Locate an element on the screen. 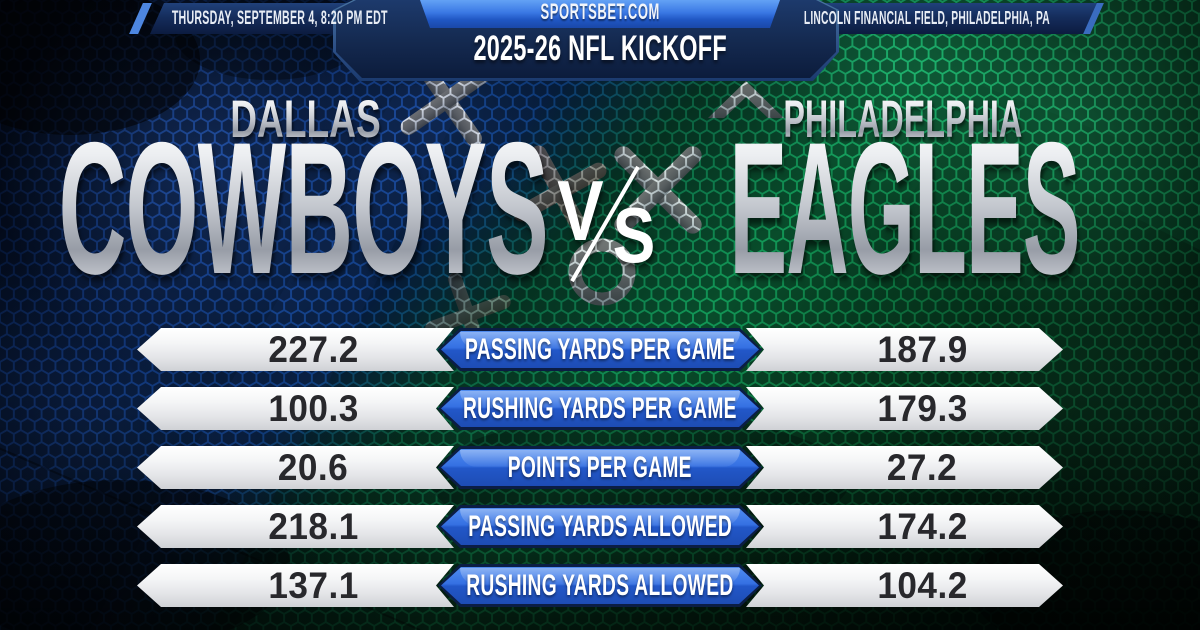 The width and height of the screenshot is (1200, 630). home-city: PHILADELPHIA is located at coordinates (903, 119).